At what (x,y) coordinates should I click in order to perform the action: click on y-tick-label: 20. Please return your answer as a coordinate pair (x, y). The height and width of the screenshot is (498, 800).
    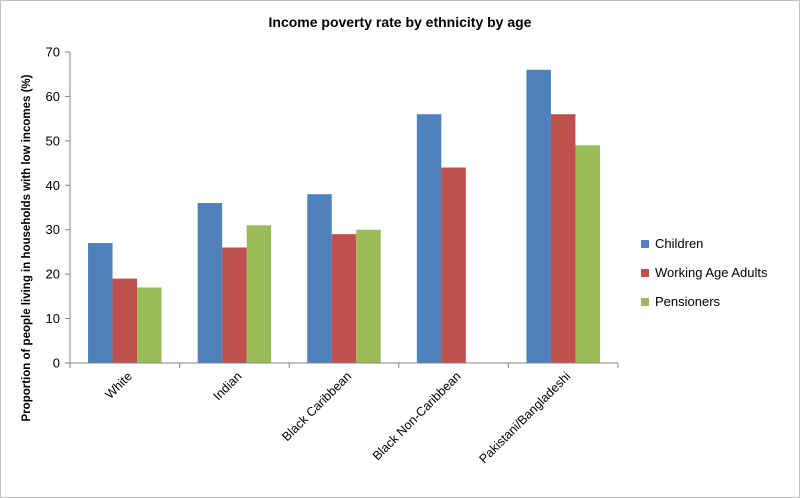
    Looking at the image, I should click on (53, 274).